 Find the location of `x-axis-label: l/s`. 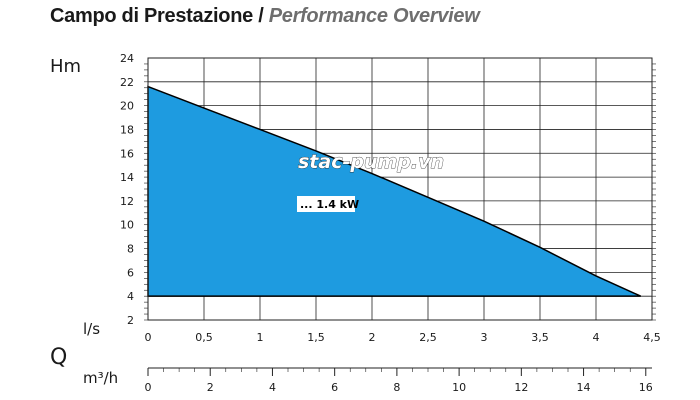

x-axis-label: l/s is located at coordinates (91, 329).